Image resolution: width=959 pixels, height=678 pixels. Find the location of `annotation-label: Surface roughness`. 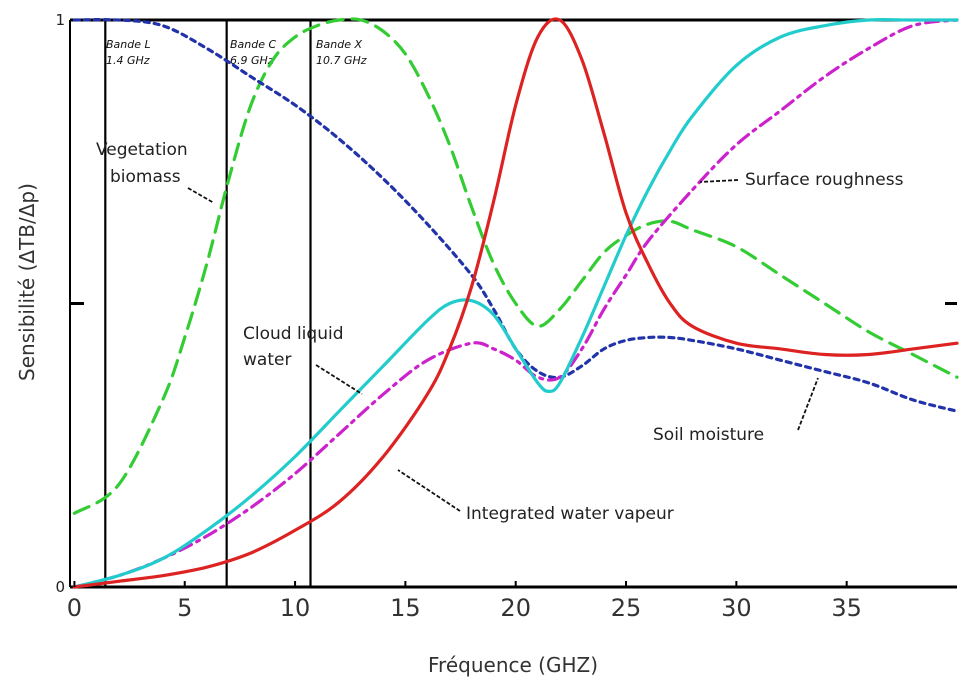

annotation-label: Surface roughness is located at coordinates (824, 180).